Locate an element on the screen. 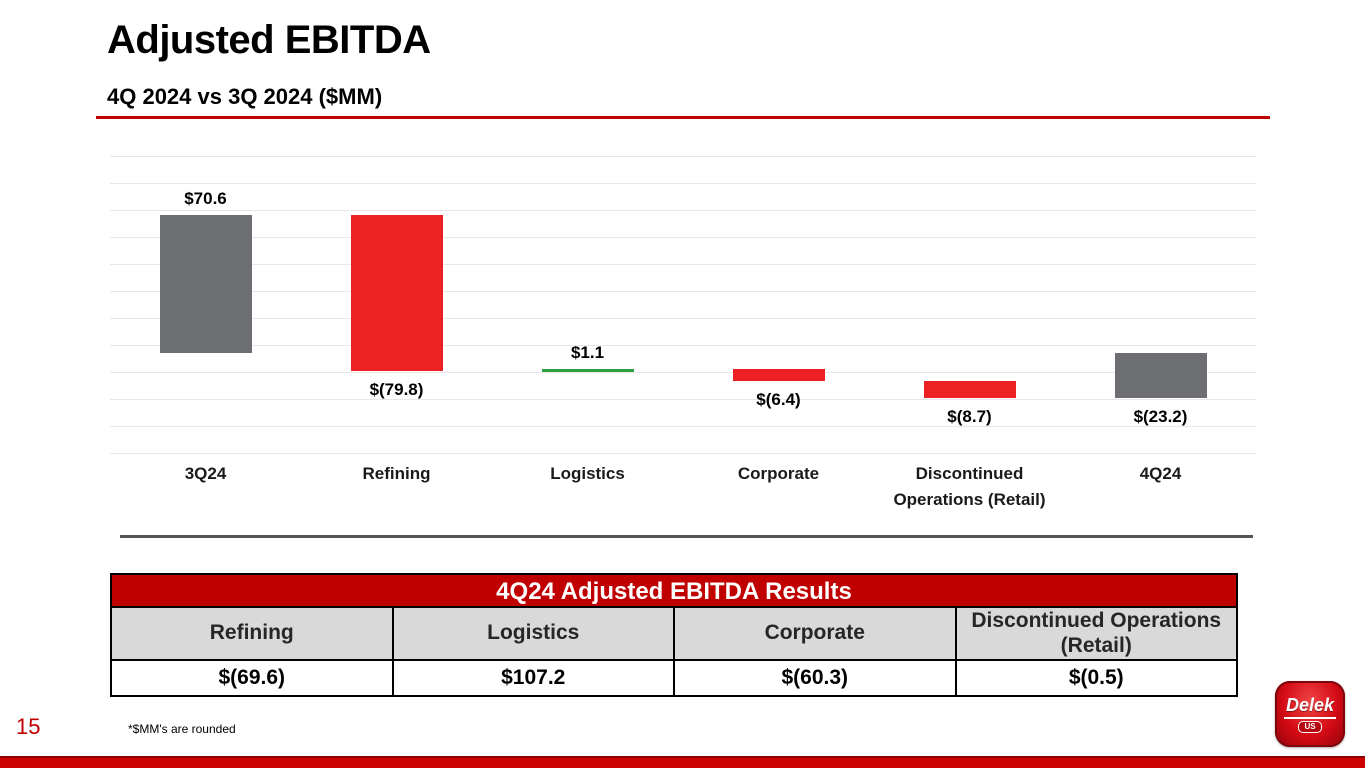  waterfall-bar-3q24 is located at coordinates (205, 284).